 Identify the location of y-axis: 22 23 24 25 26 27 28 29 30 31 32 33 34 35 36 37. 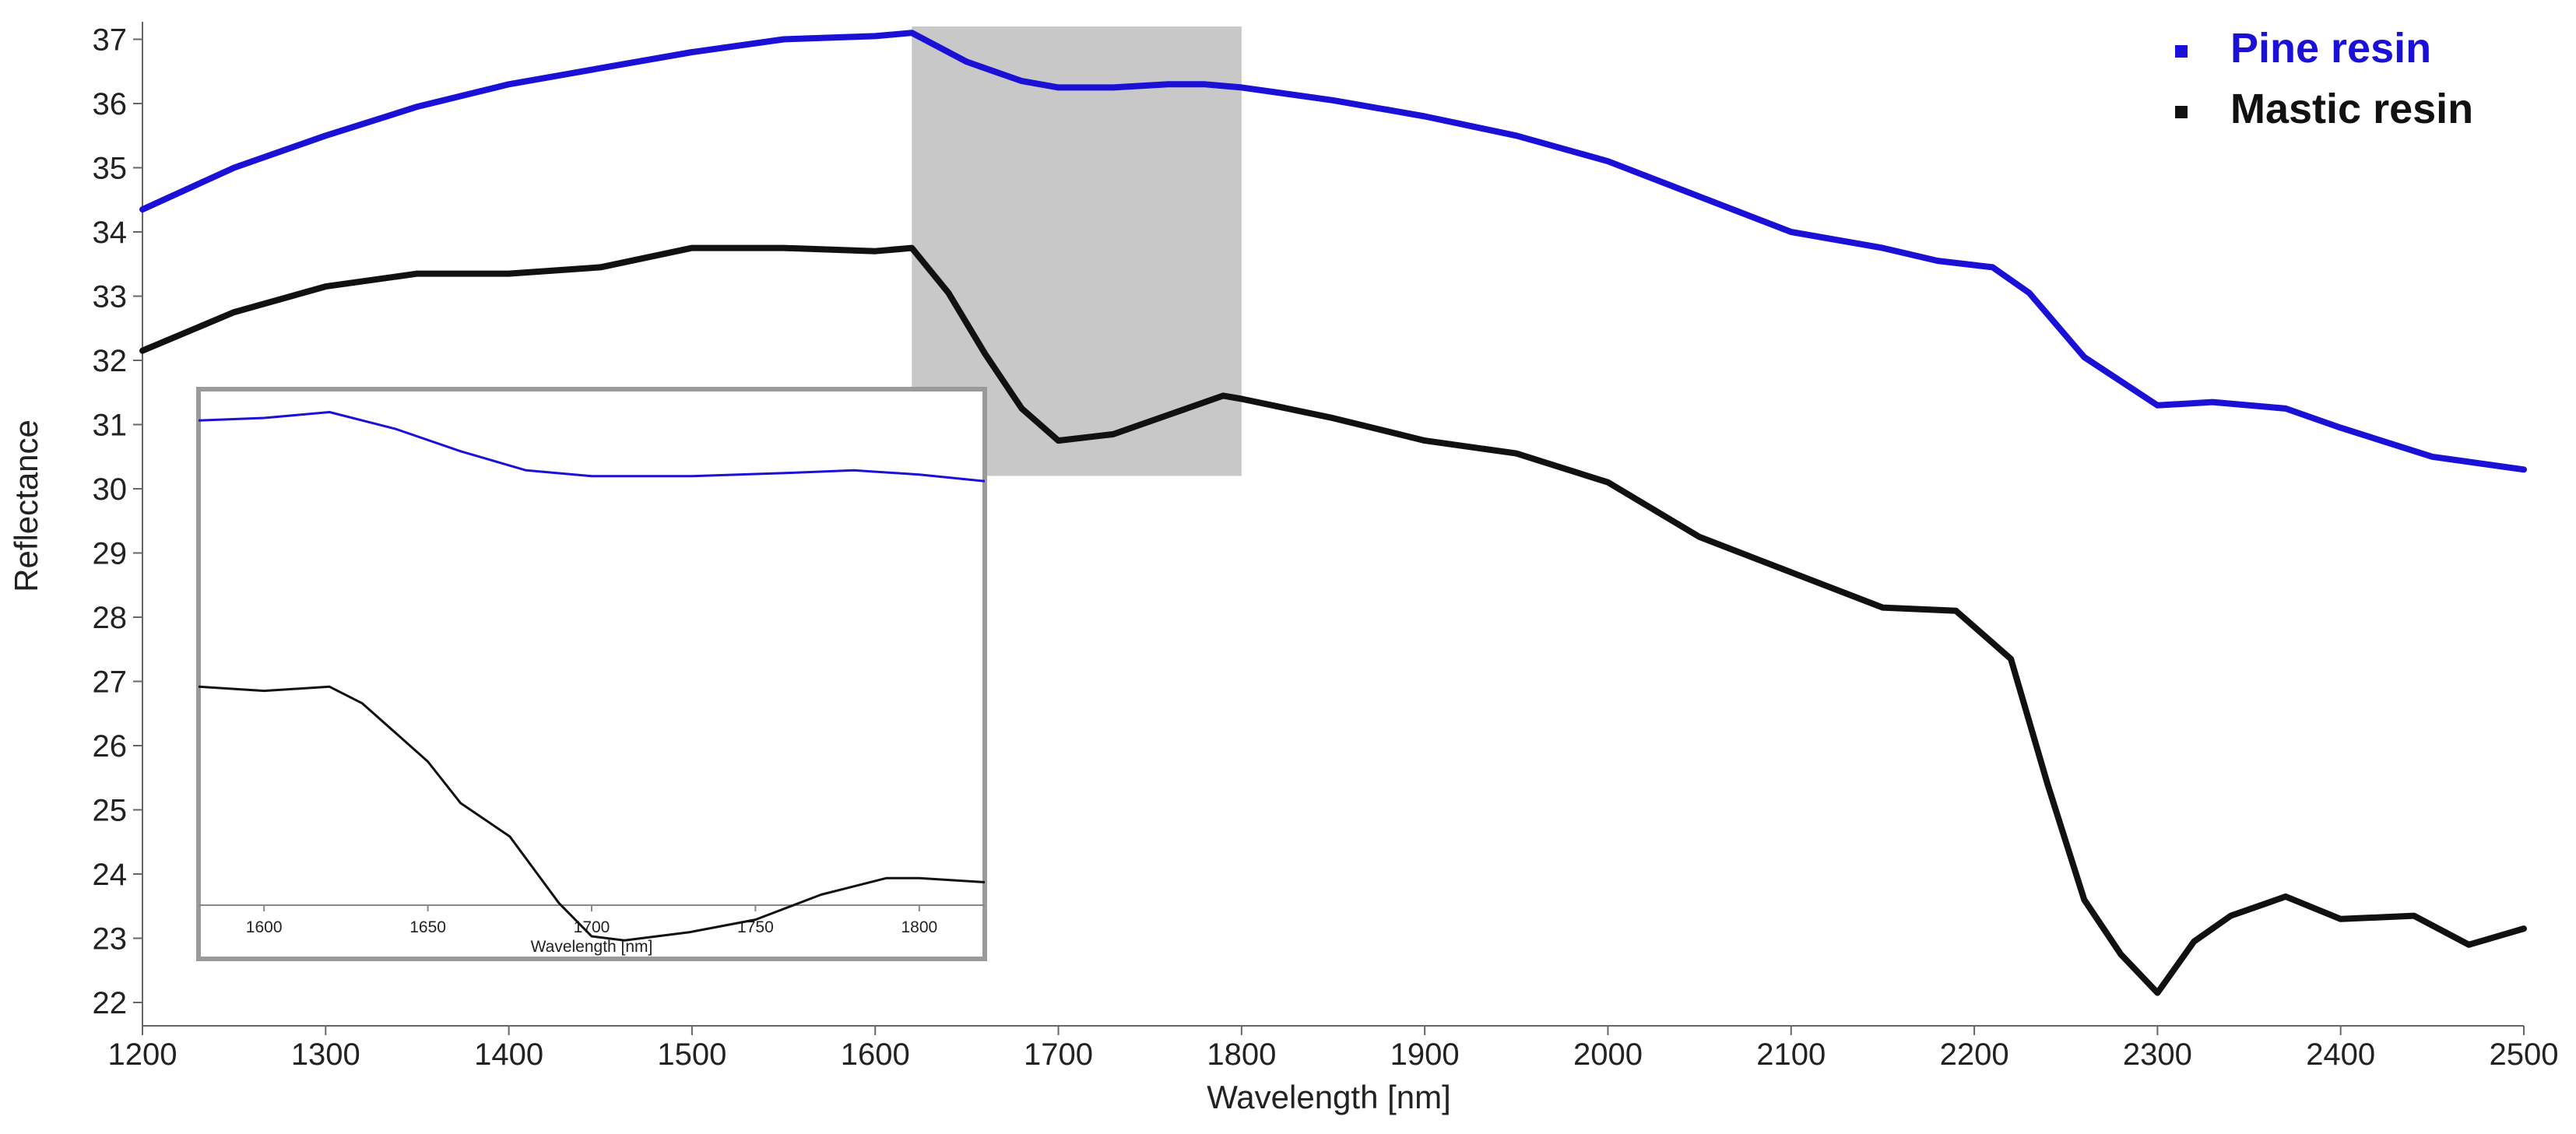
(118, 524).